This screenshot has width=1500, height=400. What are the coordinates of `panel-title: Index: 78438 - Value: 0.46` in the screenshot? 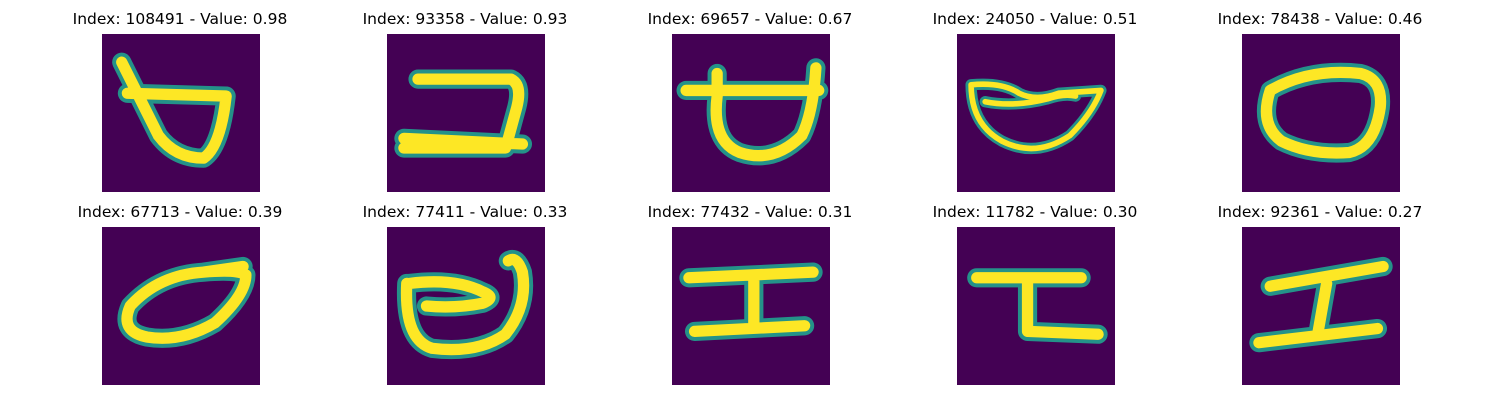 It's located at (1320, 19).